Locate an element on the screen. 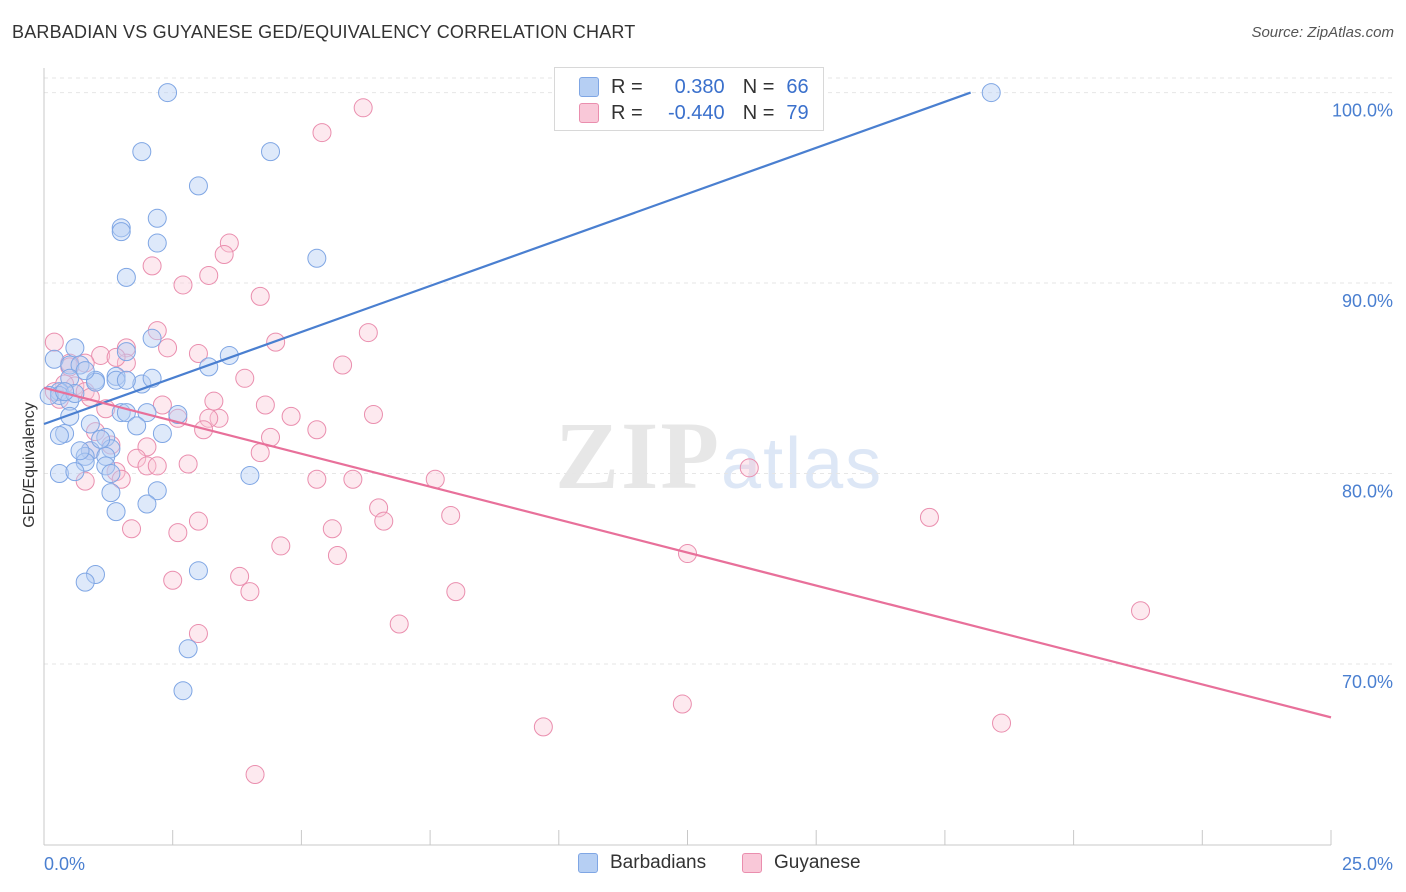 The height and width of the screenshot is (892, 1406). watermark-zip: ZIP is located at coordinates (638, 455).